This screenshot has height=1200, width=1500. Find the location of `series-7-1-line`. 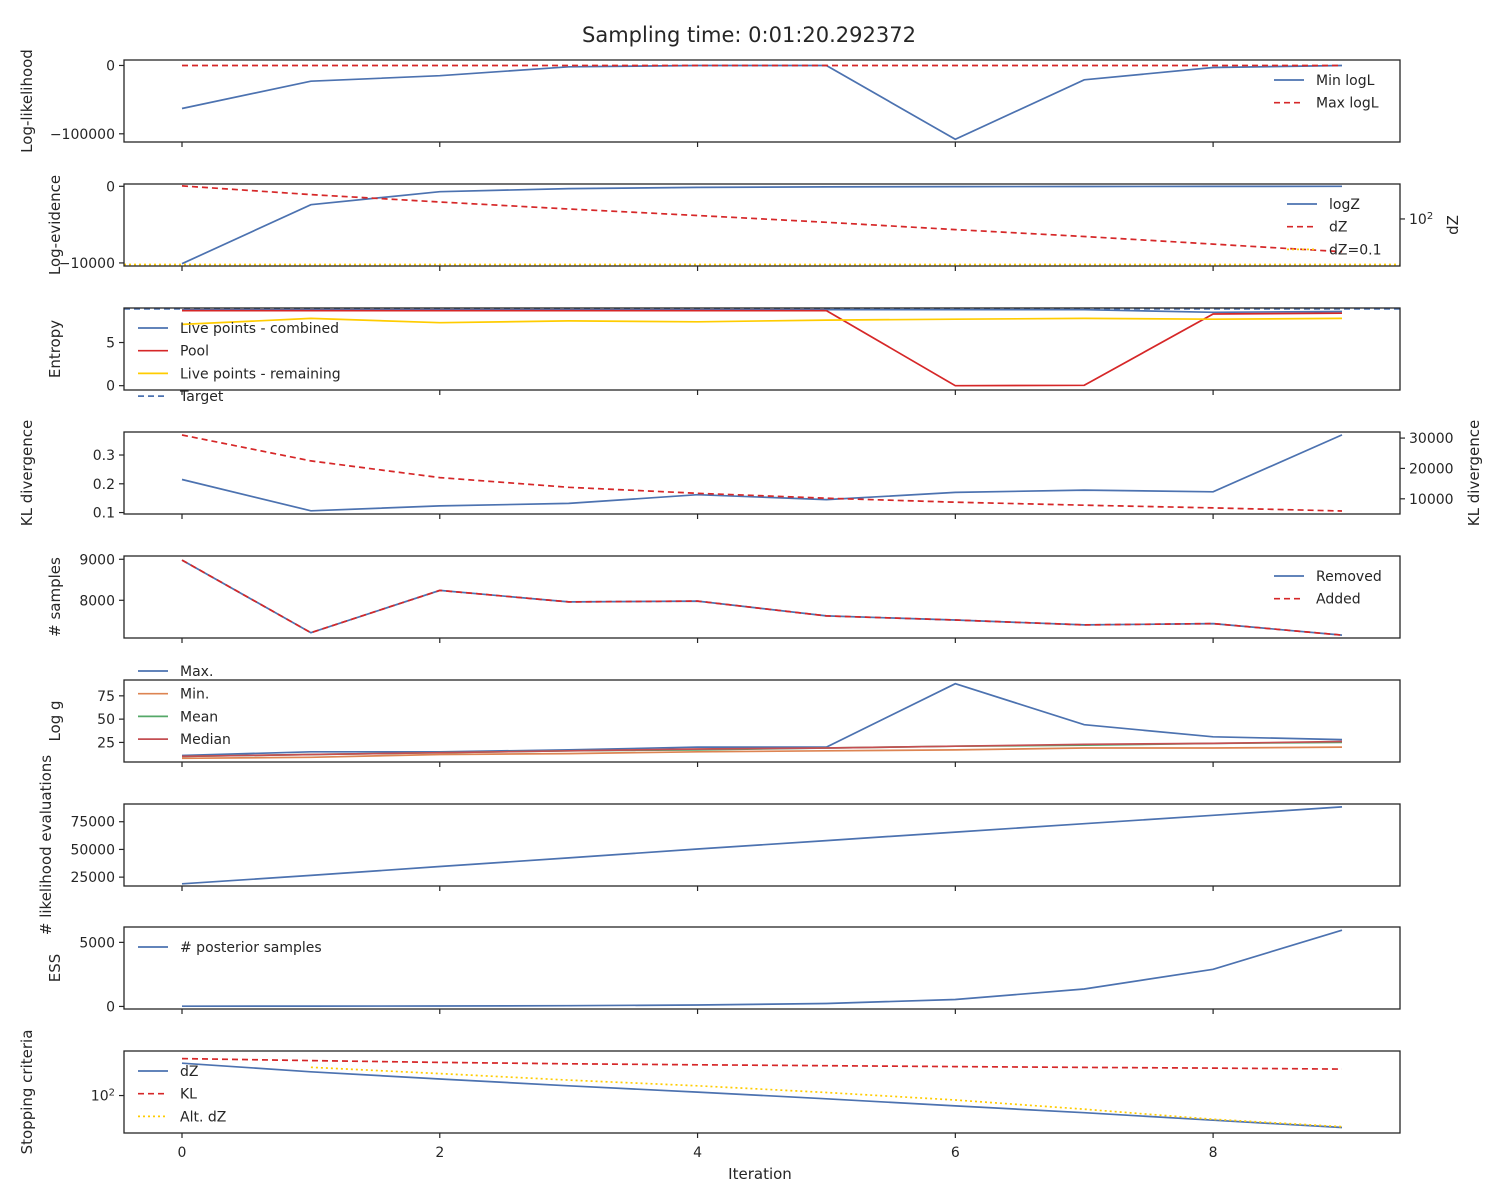

series-7-1-line is located at coordinates (762, 845).